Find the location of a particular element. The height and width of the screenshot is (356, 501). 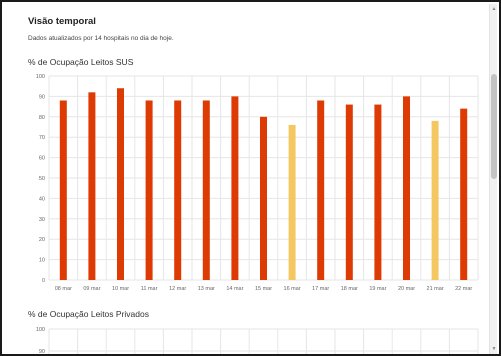

y-tick-label: 20 is located at coordinates (42, 240).